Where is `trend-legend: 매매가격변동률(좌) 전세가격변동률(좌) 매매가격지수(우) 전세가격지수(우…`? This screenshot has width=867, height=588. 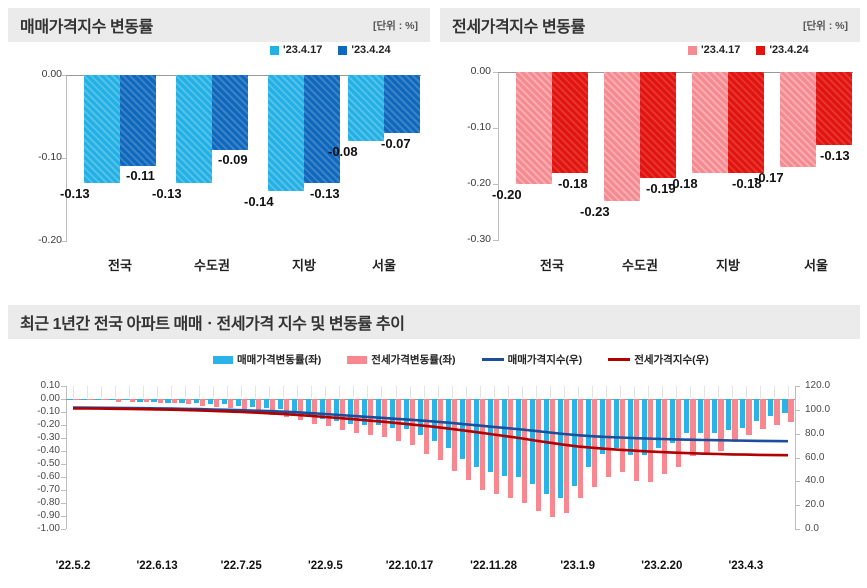 trend-legend: 매매가격변동률(좌) 전세가격변동률(좌) 매매가격지수(우) 전세가격지수(우… is located at coordinates (461, 359).